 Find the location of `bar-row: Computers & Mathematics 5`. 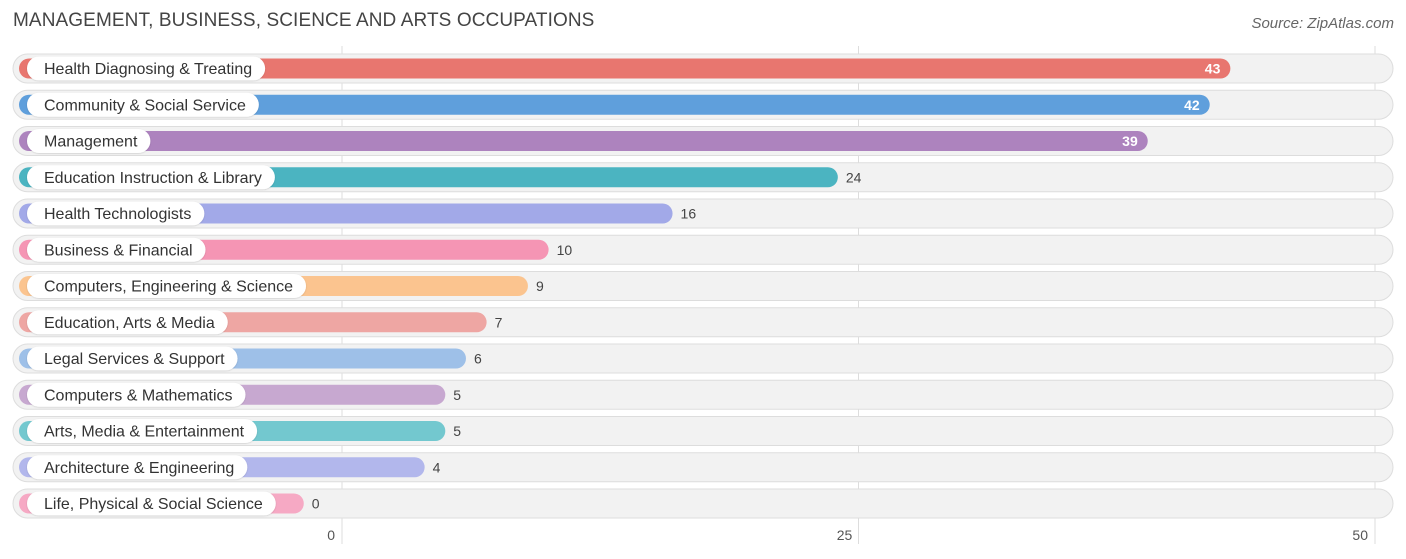

bar-row: Computers & Mathematics 5 is located at coordinates (703, 394).